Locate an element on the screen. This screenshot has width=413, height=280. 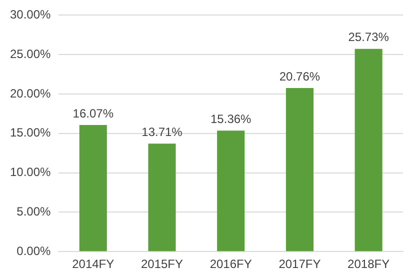
x-tick-label: 2016FY is located at coordinates (231, 264).